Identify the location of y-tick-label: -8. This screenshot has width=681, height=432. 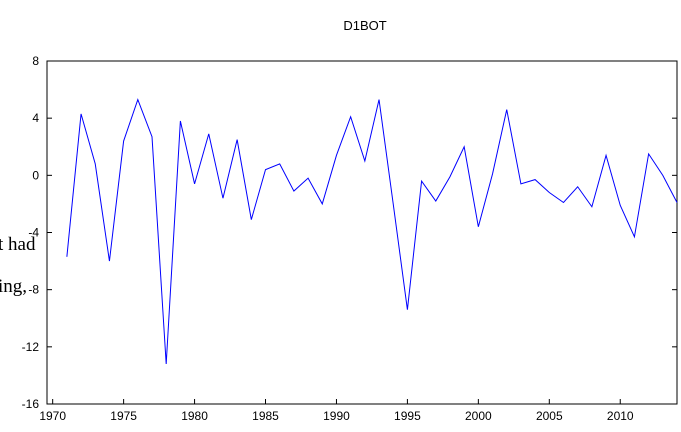
(33, 290).